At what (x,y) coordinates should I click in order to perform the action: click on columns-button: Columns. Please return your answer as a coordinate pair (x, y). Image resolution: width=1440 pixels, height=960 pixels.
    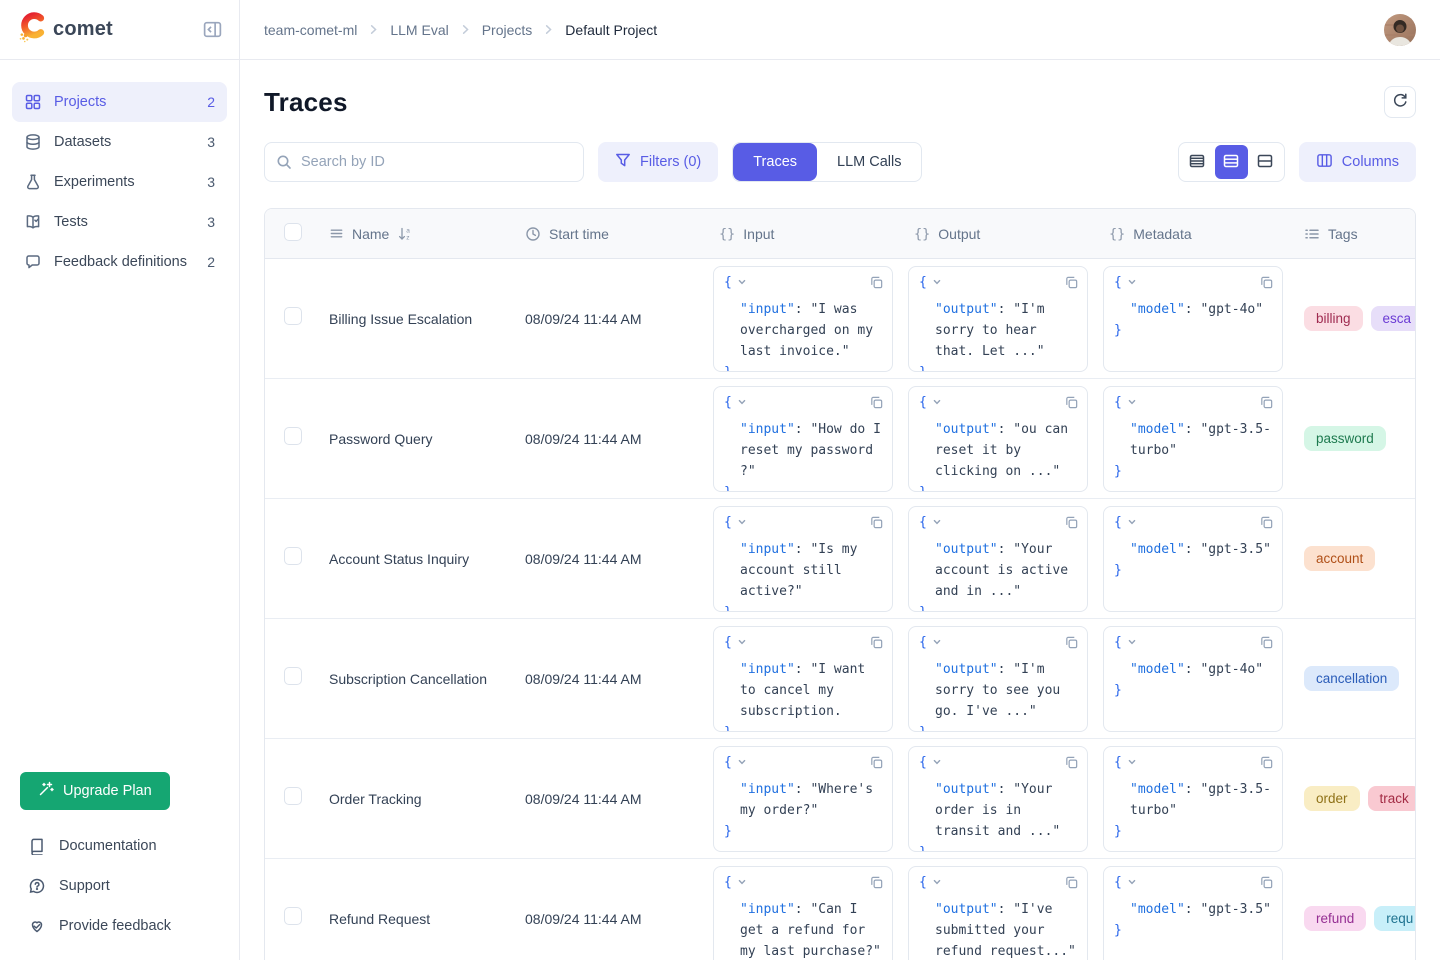
    Looking at the image, I should click on (1357, 162).